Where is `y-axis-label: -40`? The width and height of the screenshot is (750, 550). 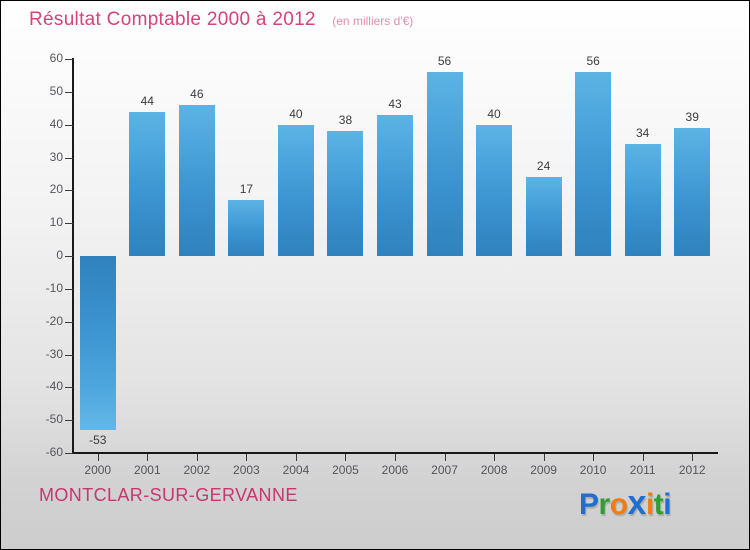 y-axis-label: -40 is located at coordinates (54, 386).